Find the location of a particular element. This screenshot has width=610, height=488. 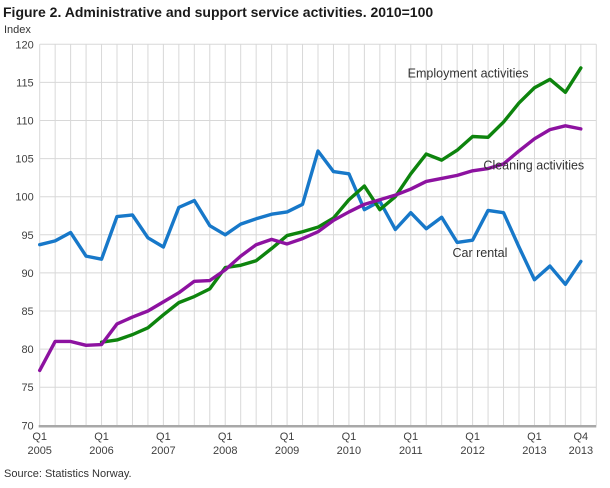

y-axis-tick-label: 80 is located at coordinates (27, 350).